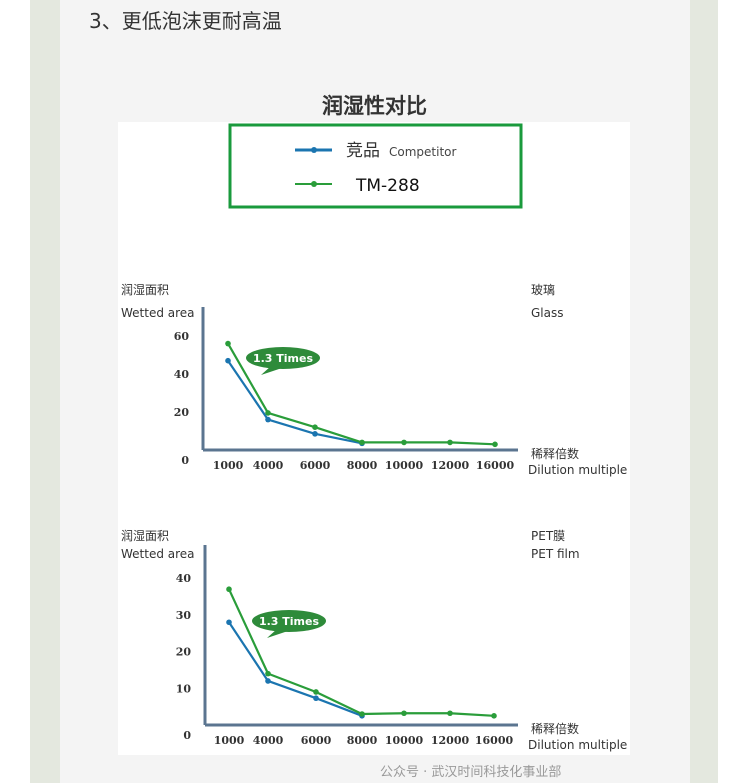 The image size is (749, 783). Describe the element at coordinates (363, 151) in the screenshot. I see `legend-competitor-cn: 竞品` at that location.